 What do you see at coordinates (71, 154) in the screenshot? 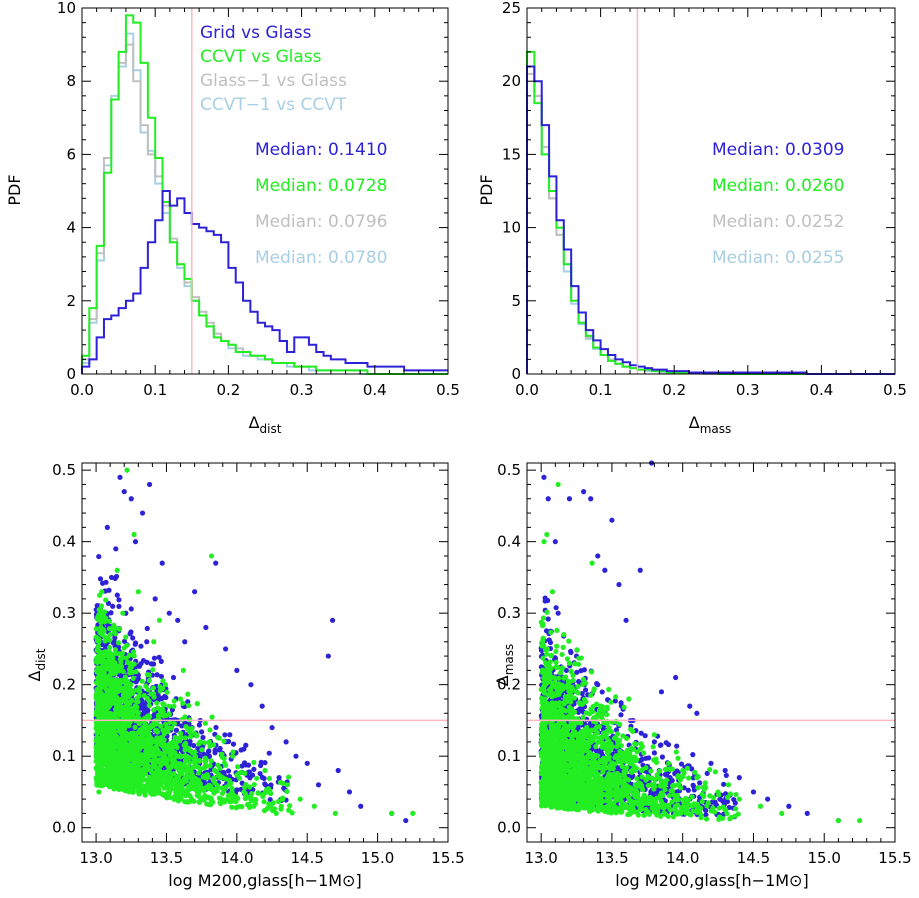
I see `y-tick-label: 6` at bounding box center [71, 154].